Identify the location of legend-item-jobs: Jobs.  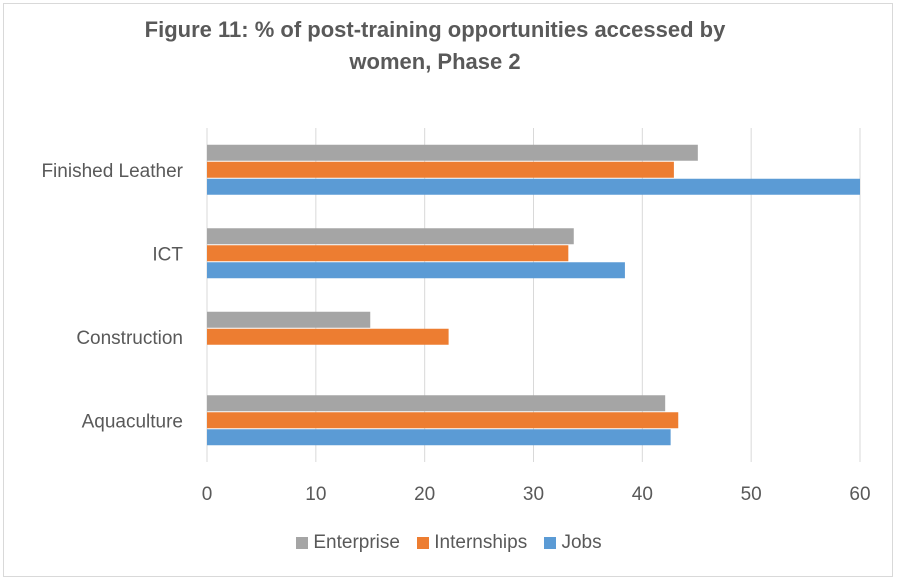
(573, 543).